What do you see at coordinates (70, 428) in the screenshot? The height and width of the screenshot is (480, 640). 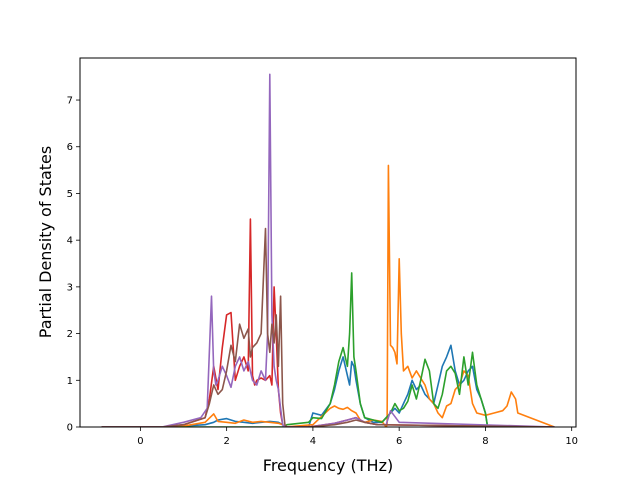 I see `y-tick-label: 0` at bounding box center [70, 428].